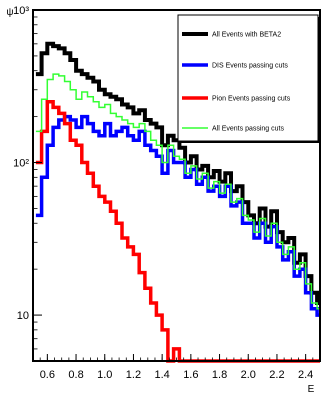 This screenshot has width=321, height=396. What do you see at coordinates (176, 367) in the screenshot?
I see `x-axis: 0.6 0.8 1.0 1.2 1.4 1.6 1.8 2.0 2.2 2.4` at bounding box center [176, 367].